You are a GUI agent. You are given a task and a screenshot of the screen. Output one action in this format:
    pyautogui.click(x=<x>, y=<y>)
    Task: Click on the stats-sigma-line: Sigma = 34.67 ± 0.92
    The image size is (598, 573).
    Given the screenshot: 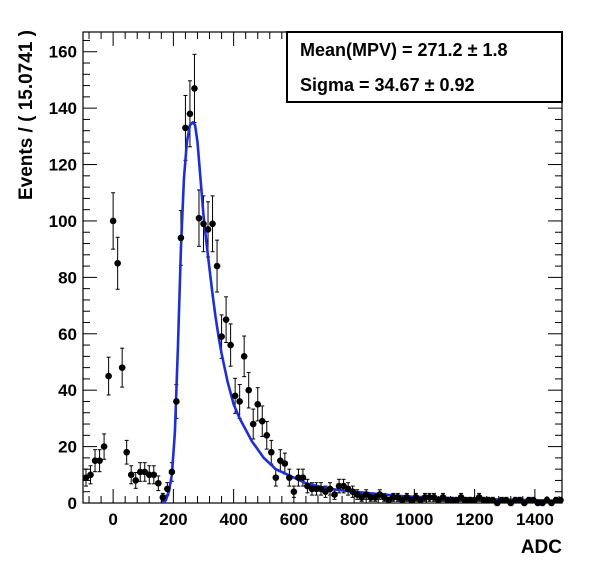 What is the action you would take?
    pyautogui.click(x=387, y=85)
    